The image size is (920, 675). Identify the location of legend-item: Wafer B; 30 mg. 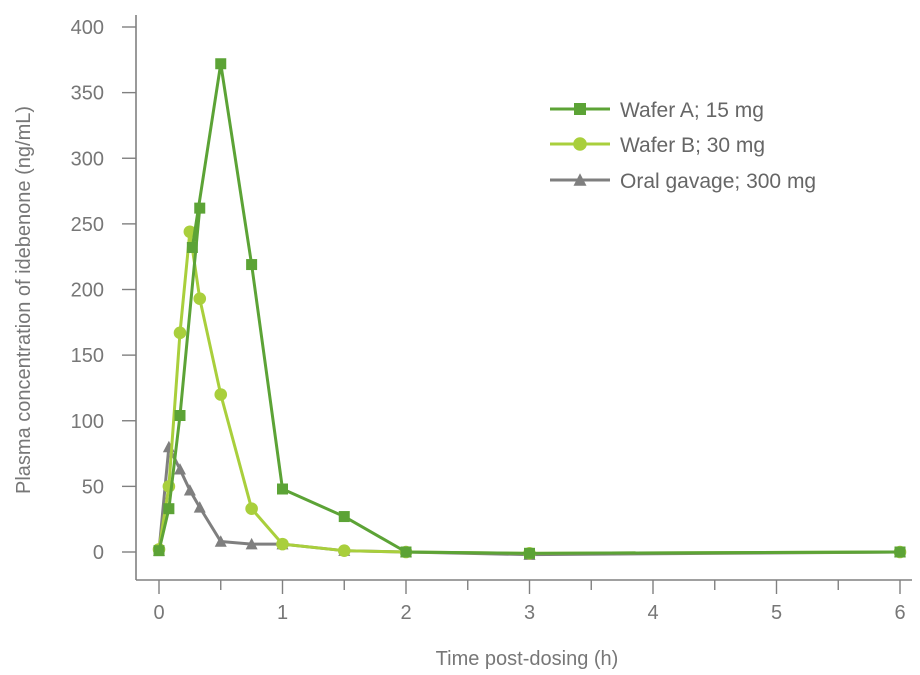
(657, 145).